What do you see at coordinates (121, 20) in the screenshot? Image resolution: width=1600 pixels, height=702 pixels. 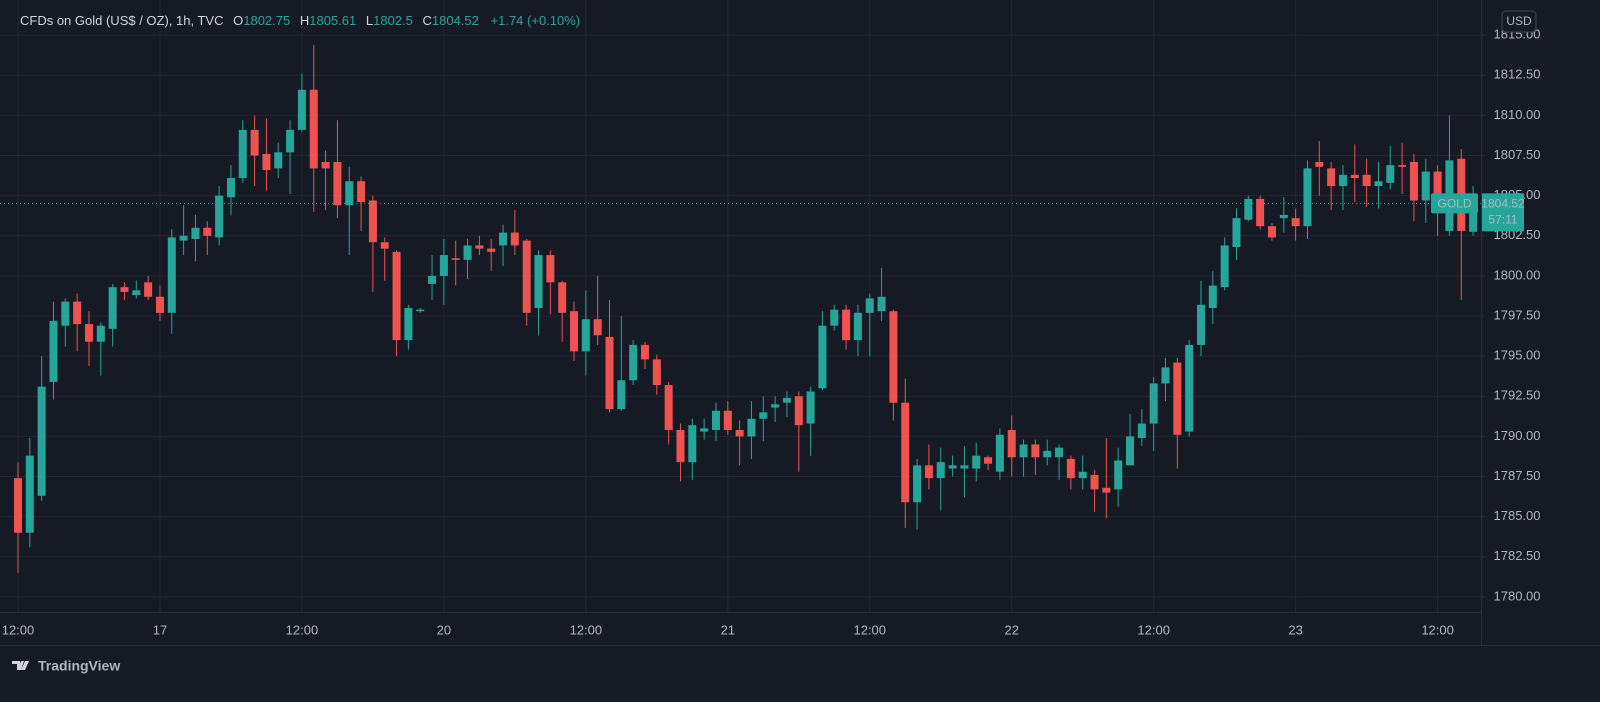 I see `header-title: CFDs on Gold (US$ / OZ), 1h, TVC` at bounding box center [121, 20].